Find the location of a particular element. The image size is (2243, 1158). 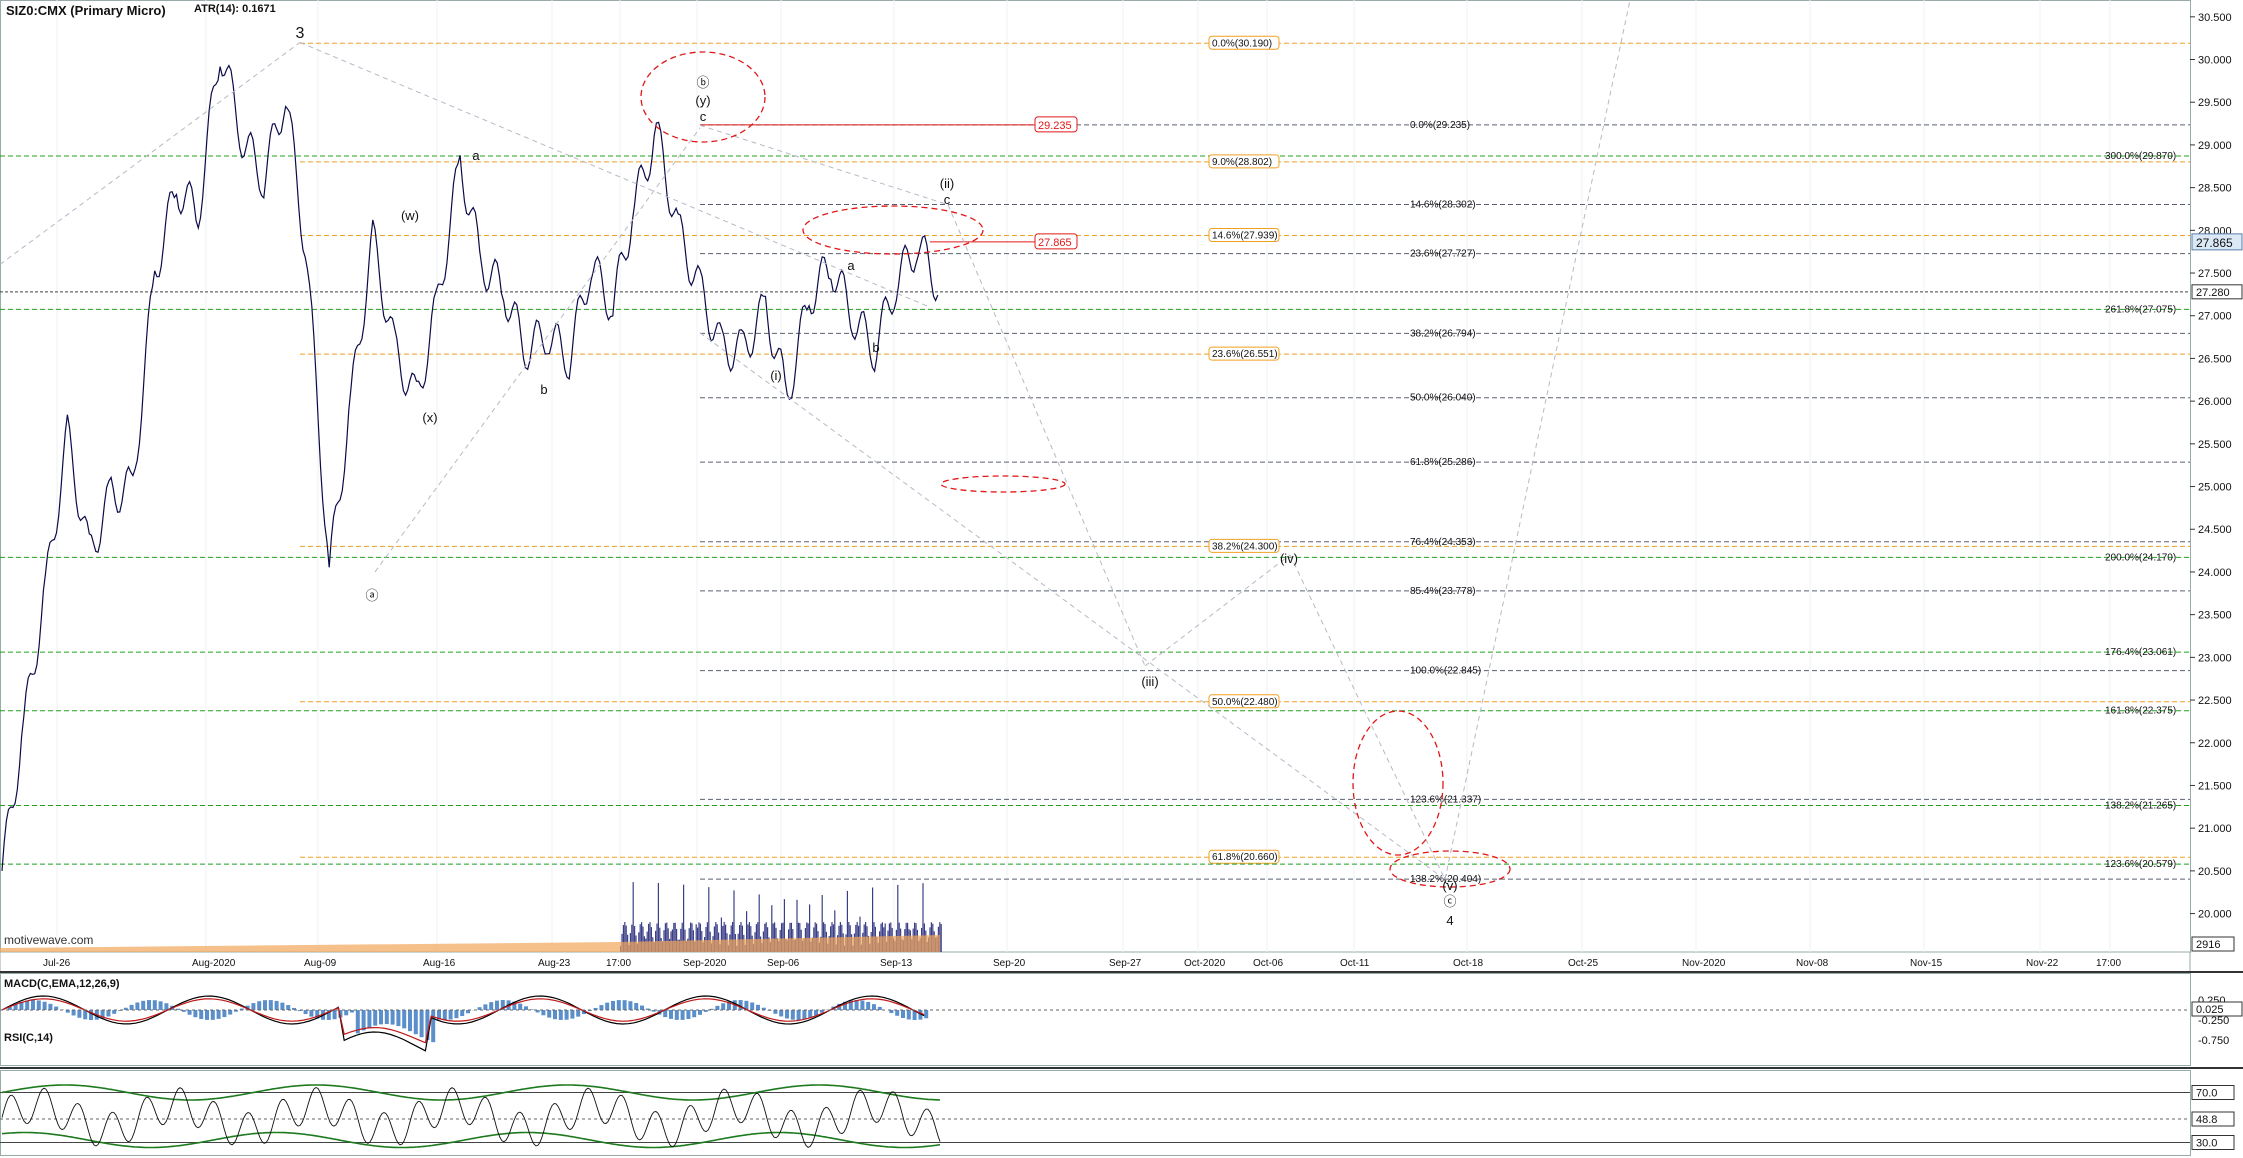

rsi-tick-label: 48.8 is located at coordinates (2206, 1120).